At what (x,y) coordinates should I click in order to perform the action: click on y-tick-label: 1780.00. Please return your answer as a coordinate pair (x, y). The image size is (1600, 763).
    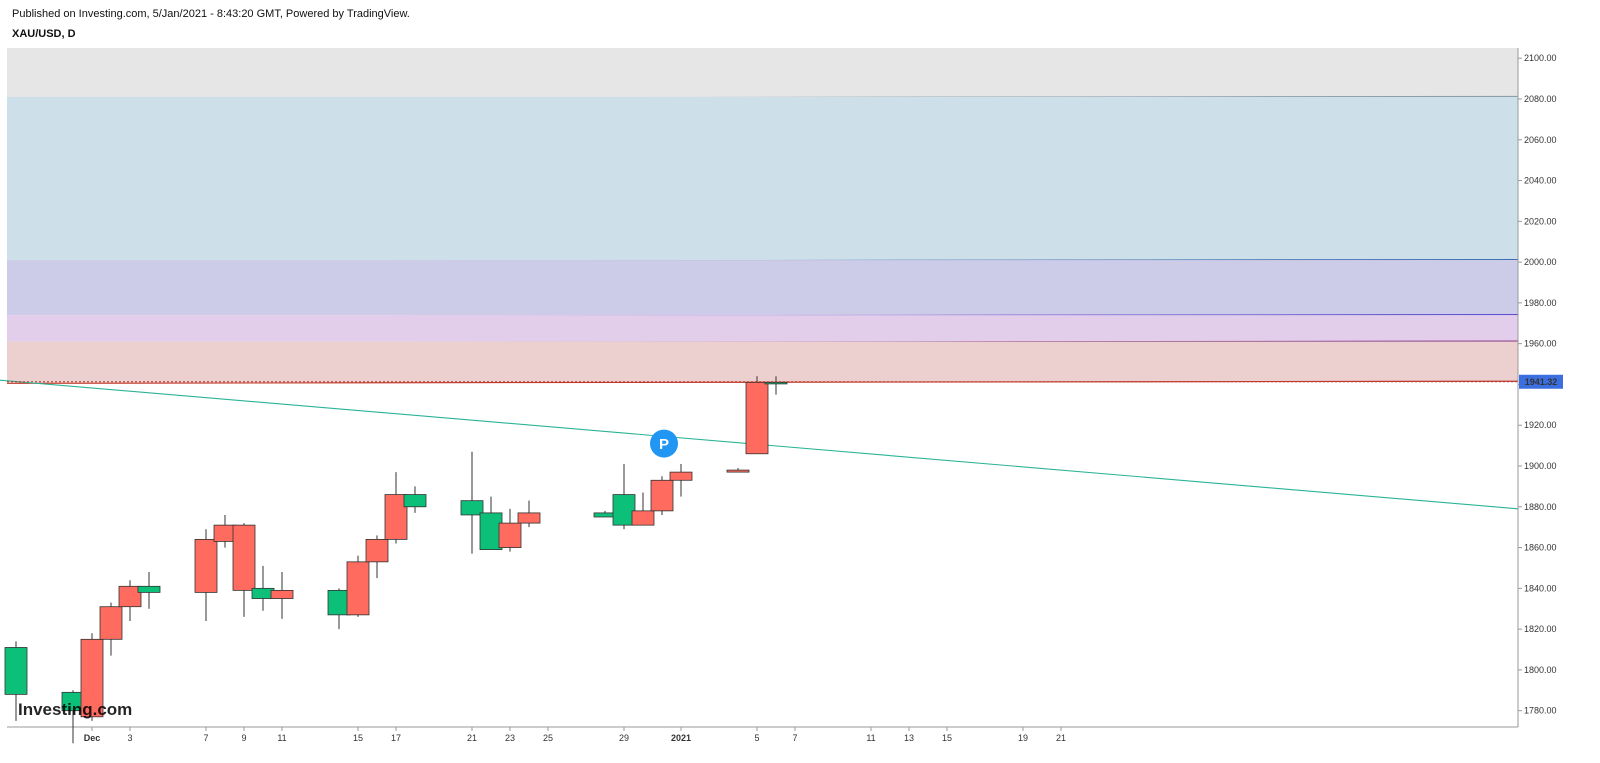
    Looking at the image, I should click on (1540, 711).